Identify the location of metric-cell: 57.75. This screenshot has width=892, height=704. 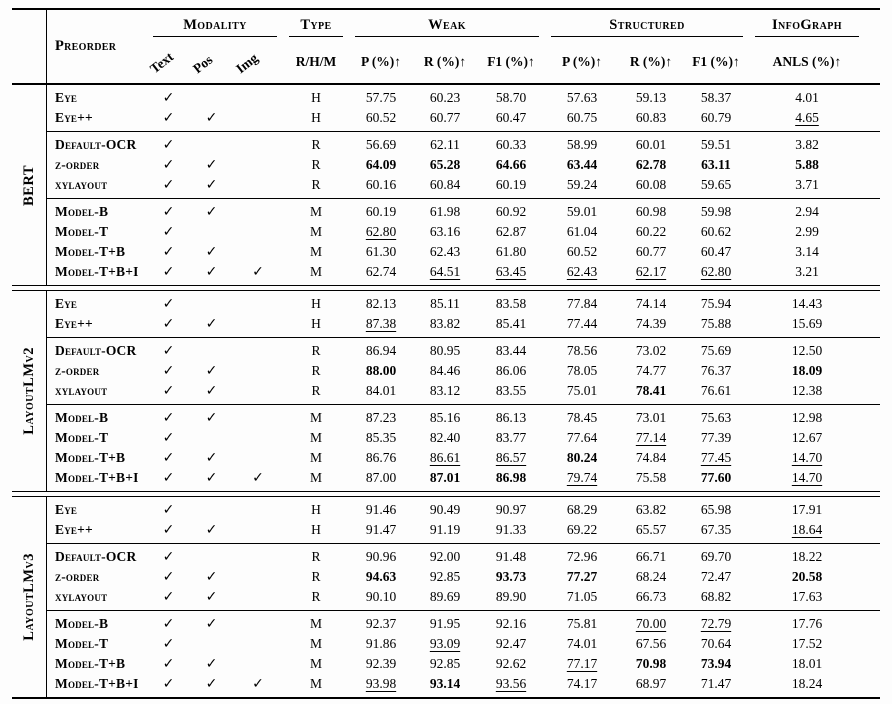
(381, 97).